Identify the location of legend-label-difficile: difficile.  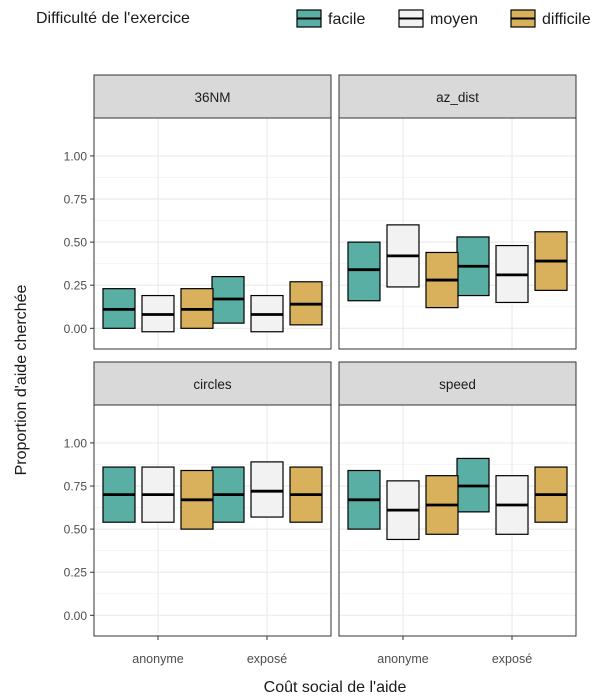
(566, 19).